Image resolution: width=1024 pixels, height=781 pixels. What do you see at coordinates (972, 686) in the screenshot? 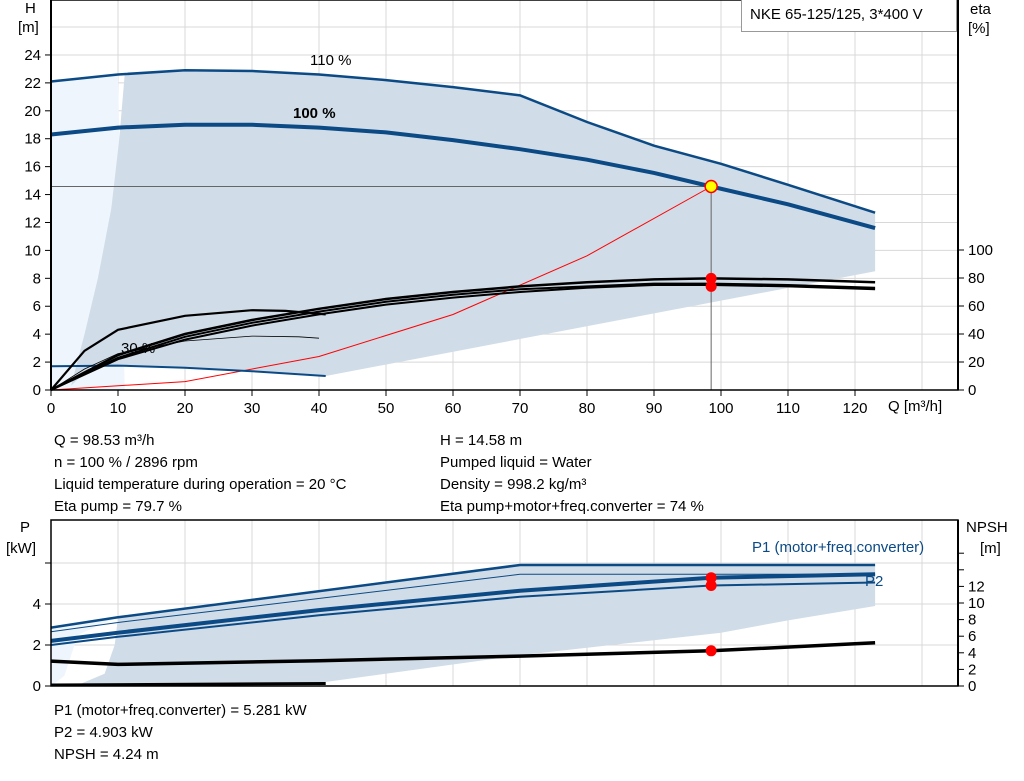
I see `npsh-tick-label: 0` at bounding box center [972, 686].